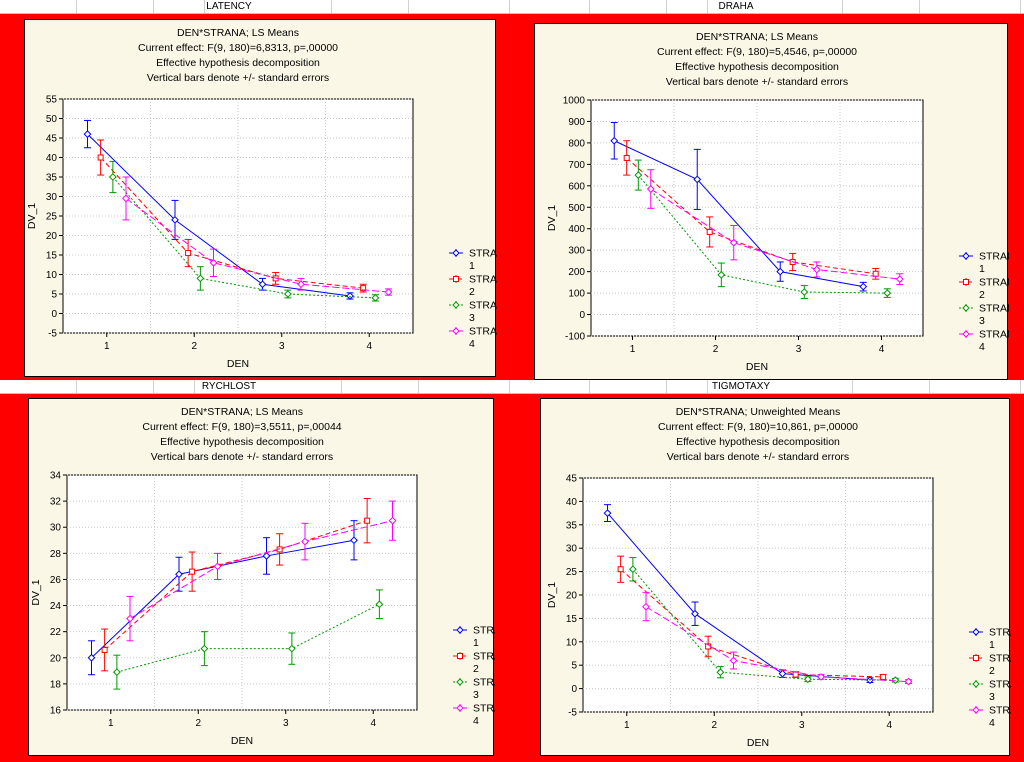  I want to click on y-tick-label: 24, so click(56, 606).